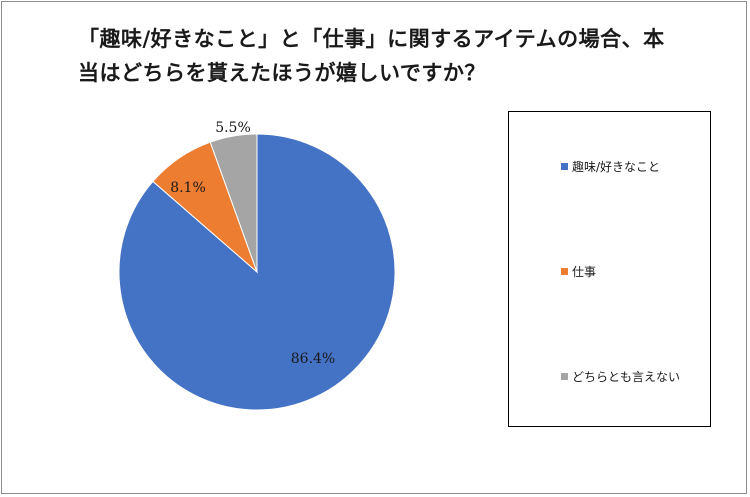 The width and height of the screenshot is (750, 497). What do you see at coordinates (626, 377) in the screenshot?
I see `legend-label-neither: どちらとも言えない` at bounding box center [626, 377].